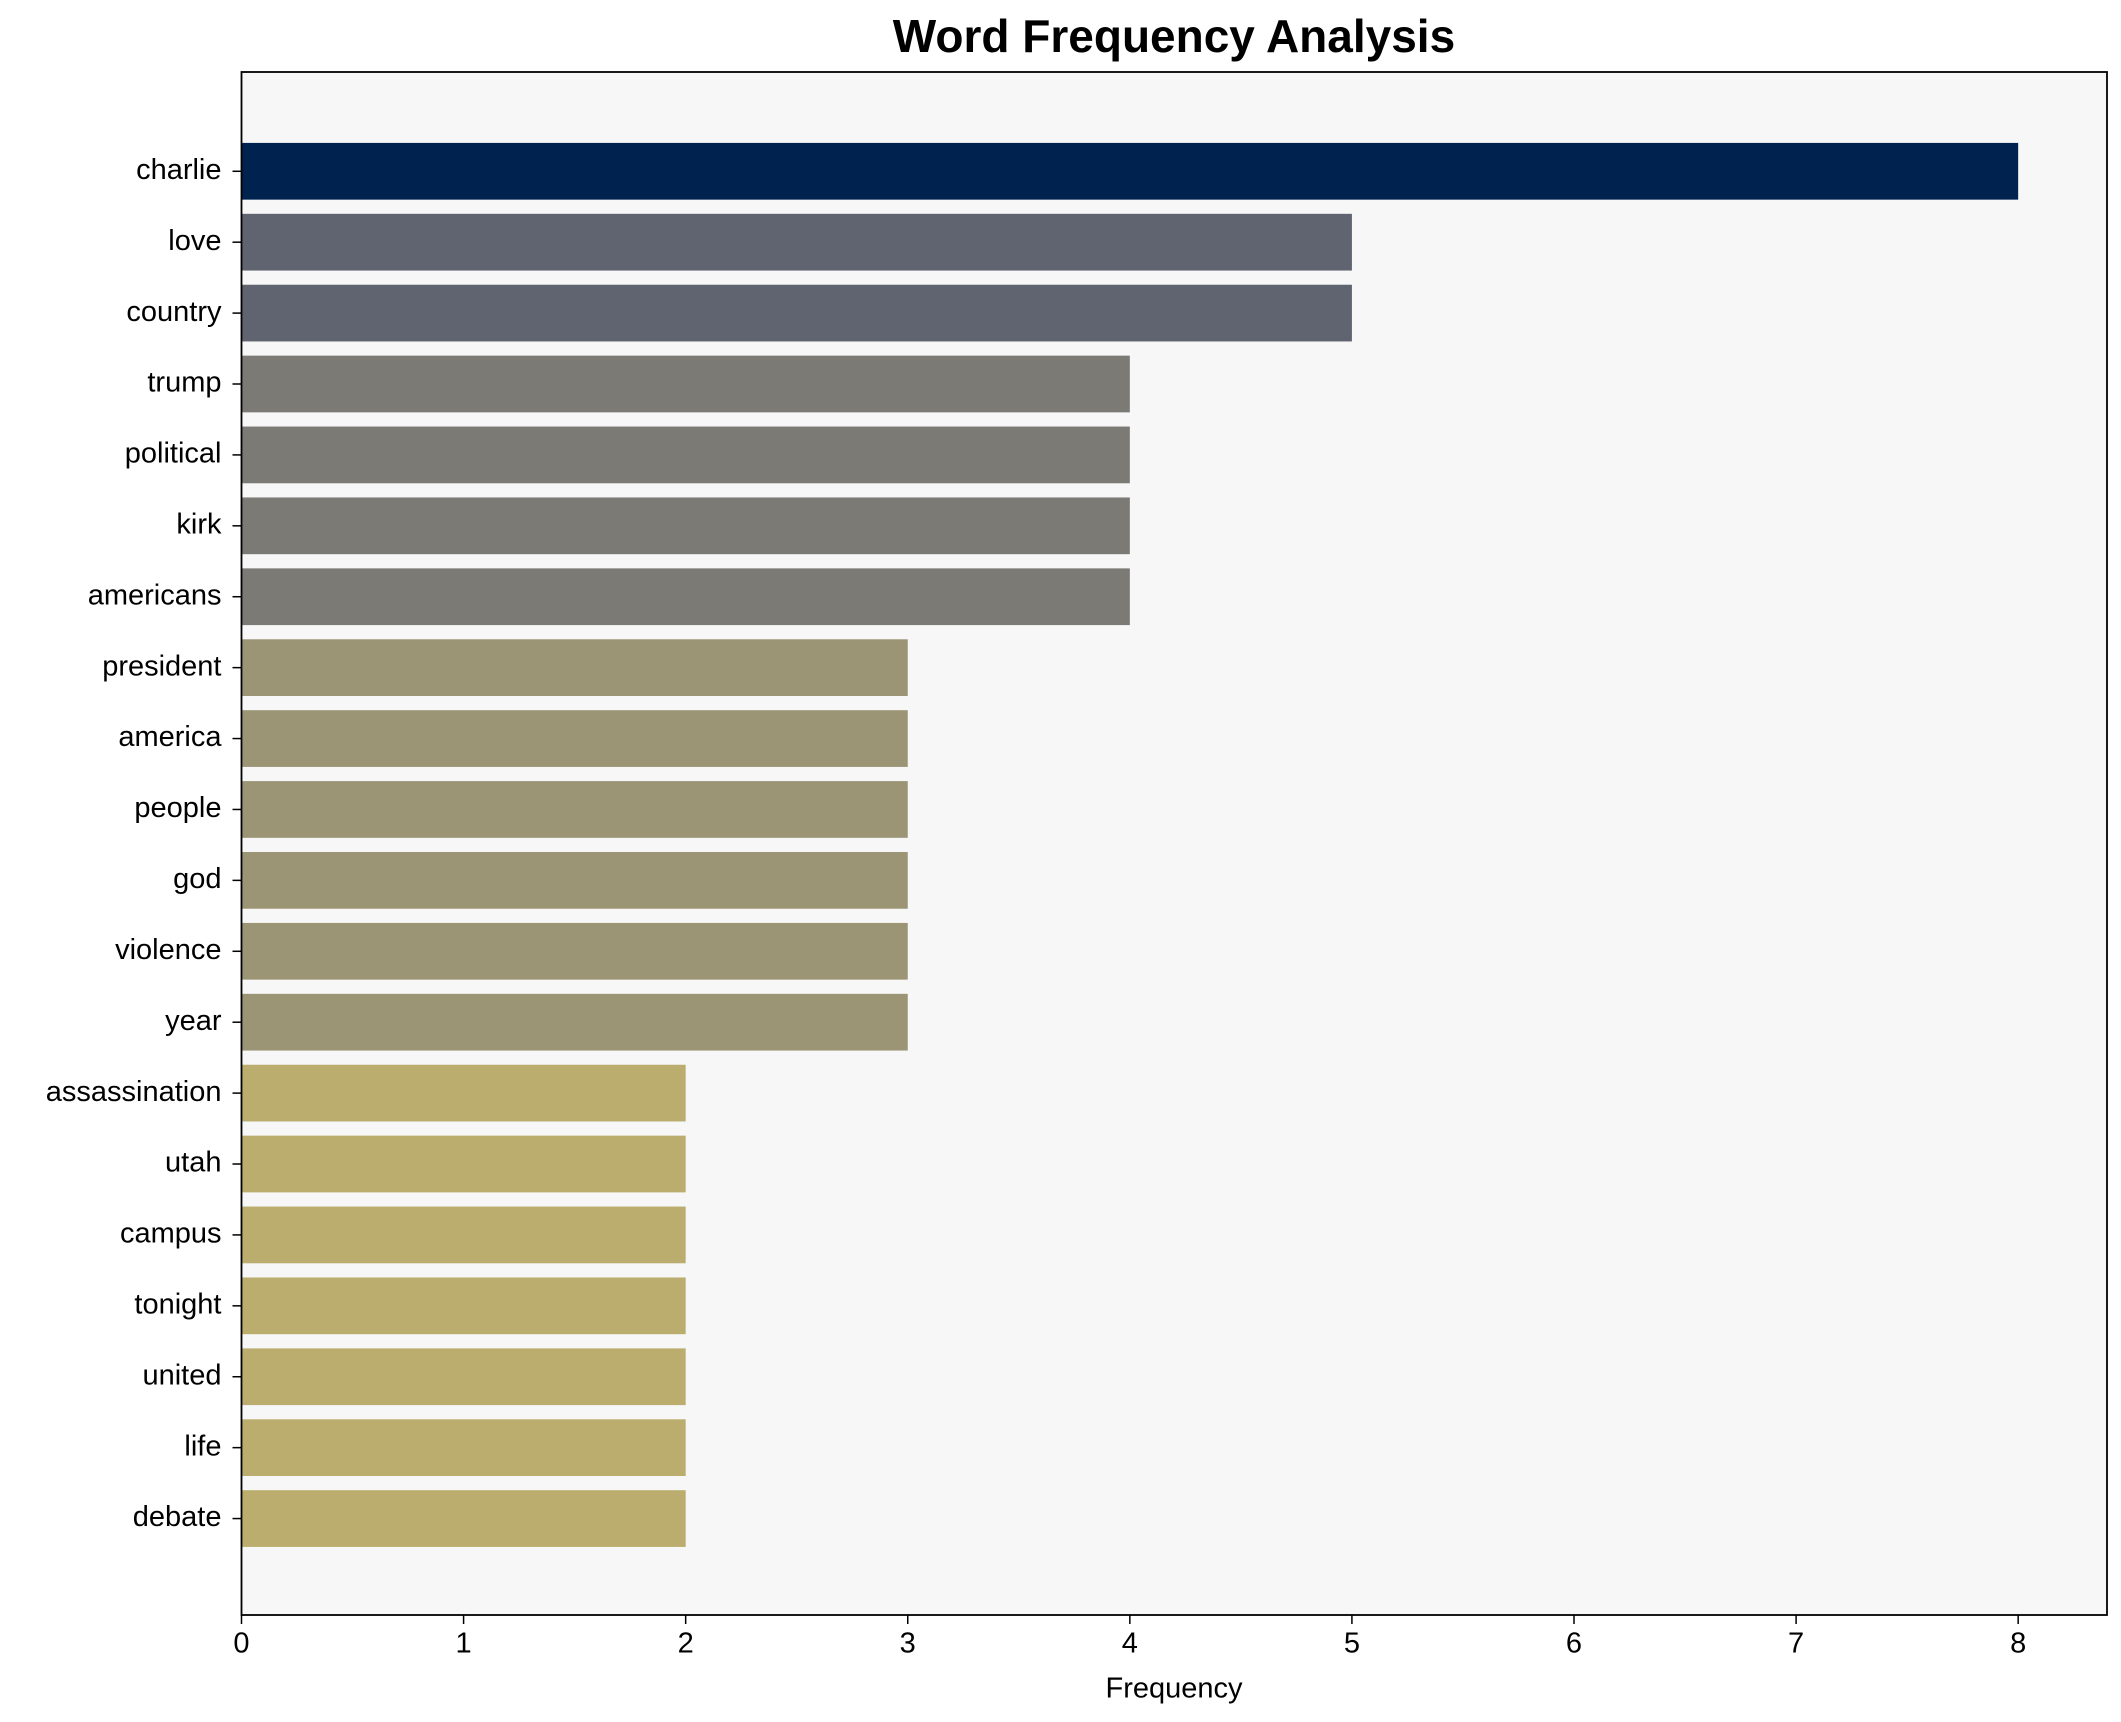 Image resolution: width=2121 pixels, height=1722 pixels. I want to click on y-tick-label: political, so click(173, 454).